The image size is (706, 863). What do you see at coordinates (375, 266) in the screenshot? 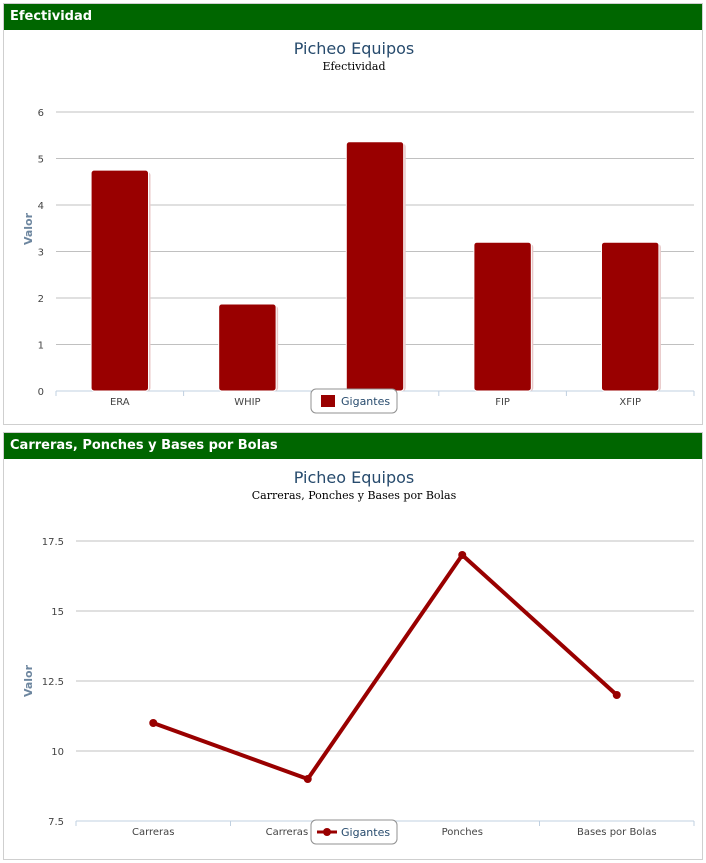
I see `bar-erc` at bounding box center [375, 266].